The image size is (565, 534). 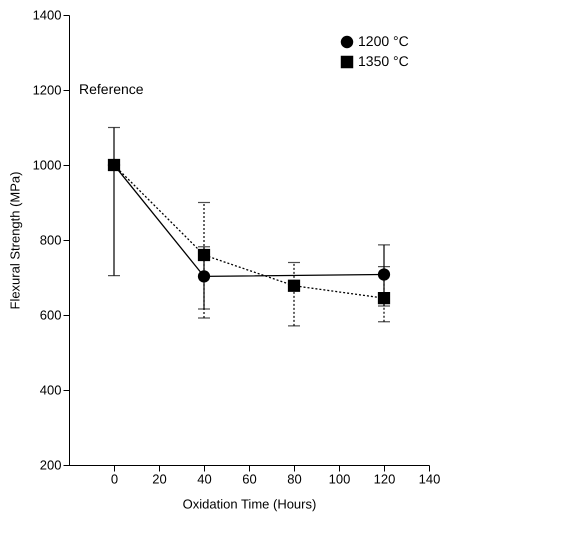 What do you see at coordinates (429, 479) in the screenshot?
I see `x-tick-label: 140` at bounding box center [429, 479].